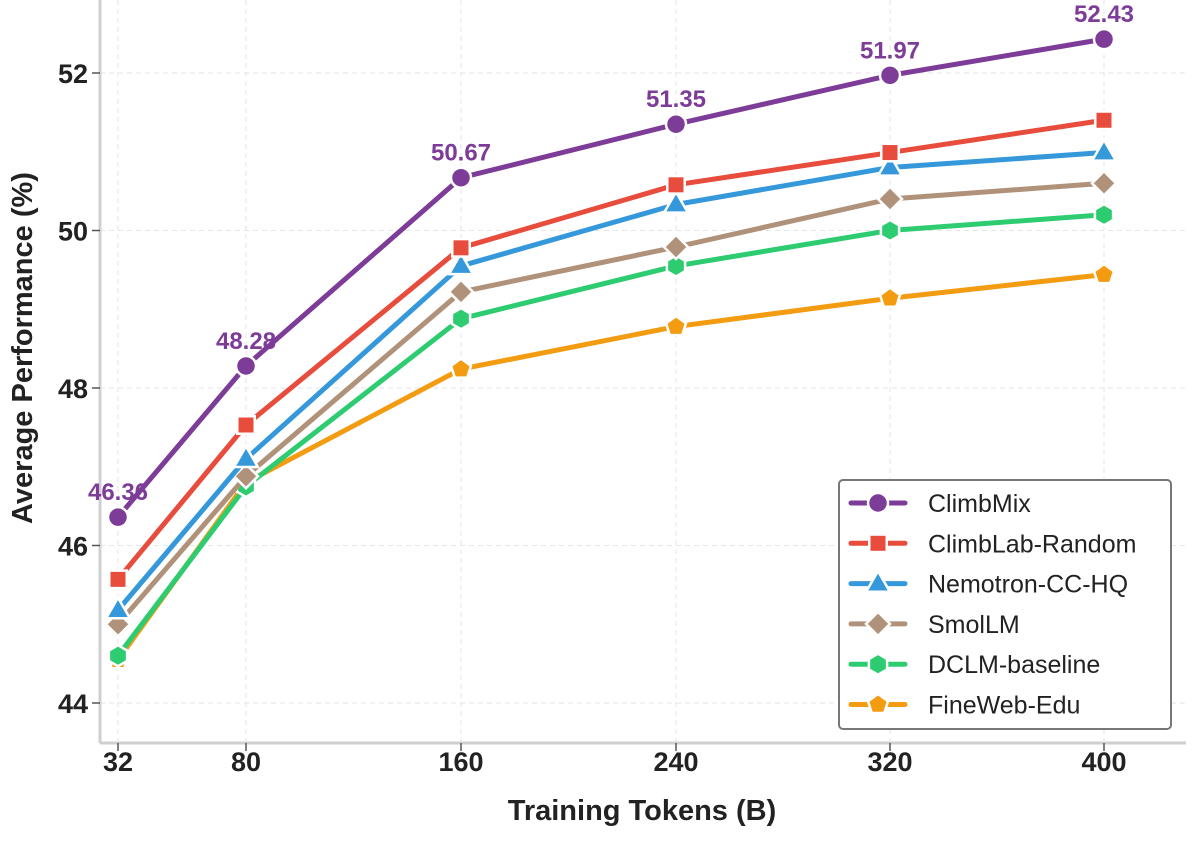 This screenshot has width=1196, height=842. Describe the element at coordinates (675, 762) in the screenshot. I see `x-tick-label: 240` at that location.